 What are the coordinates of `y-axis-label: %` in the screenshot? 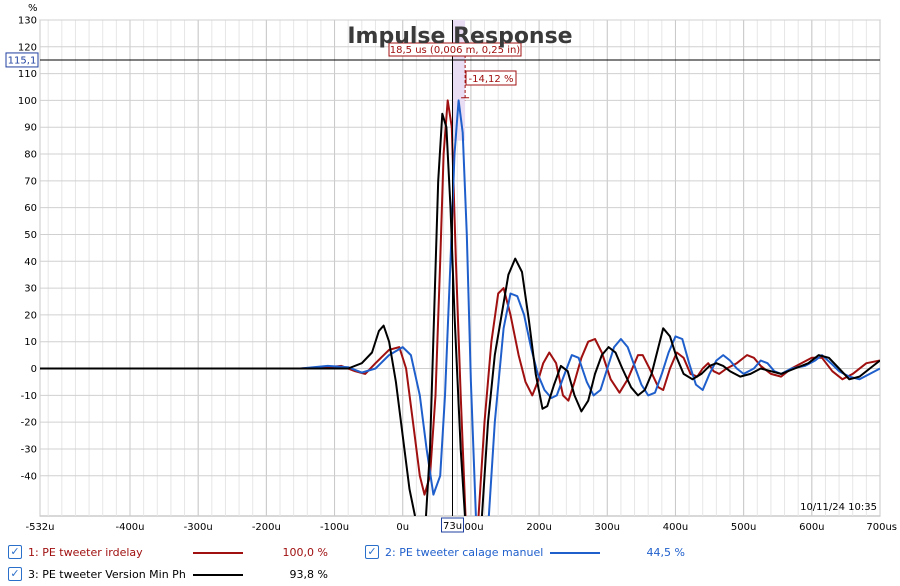 It's located at (33, 8).